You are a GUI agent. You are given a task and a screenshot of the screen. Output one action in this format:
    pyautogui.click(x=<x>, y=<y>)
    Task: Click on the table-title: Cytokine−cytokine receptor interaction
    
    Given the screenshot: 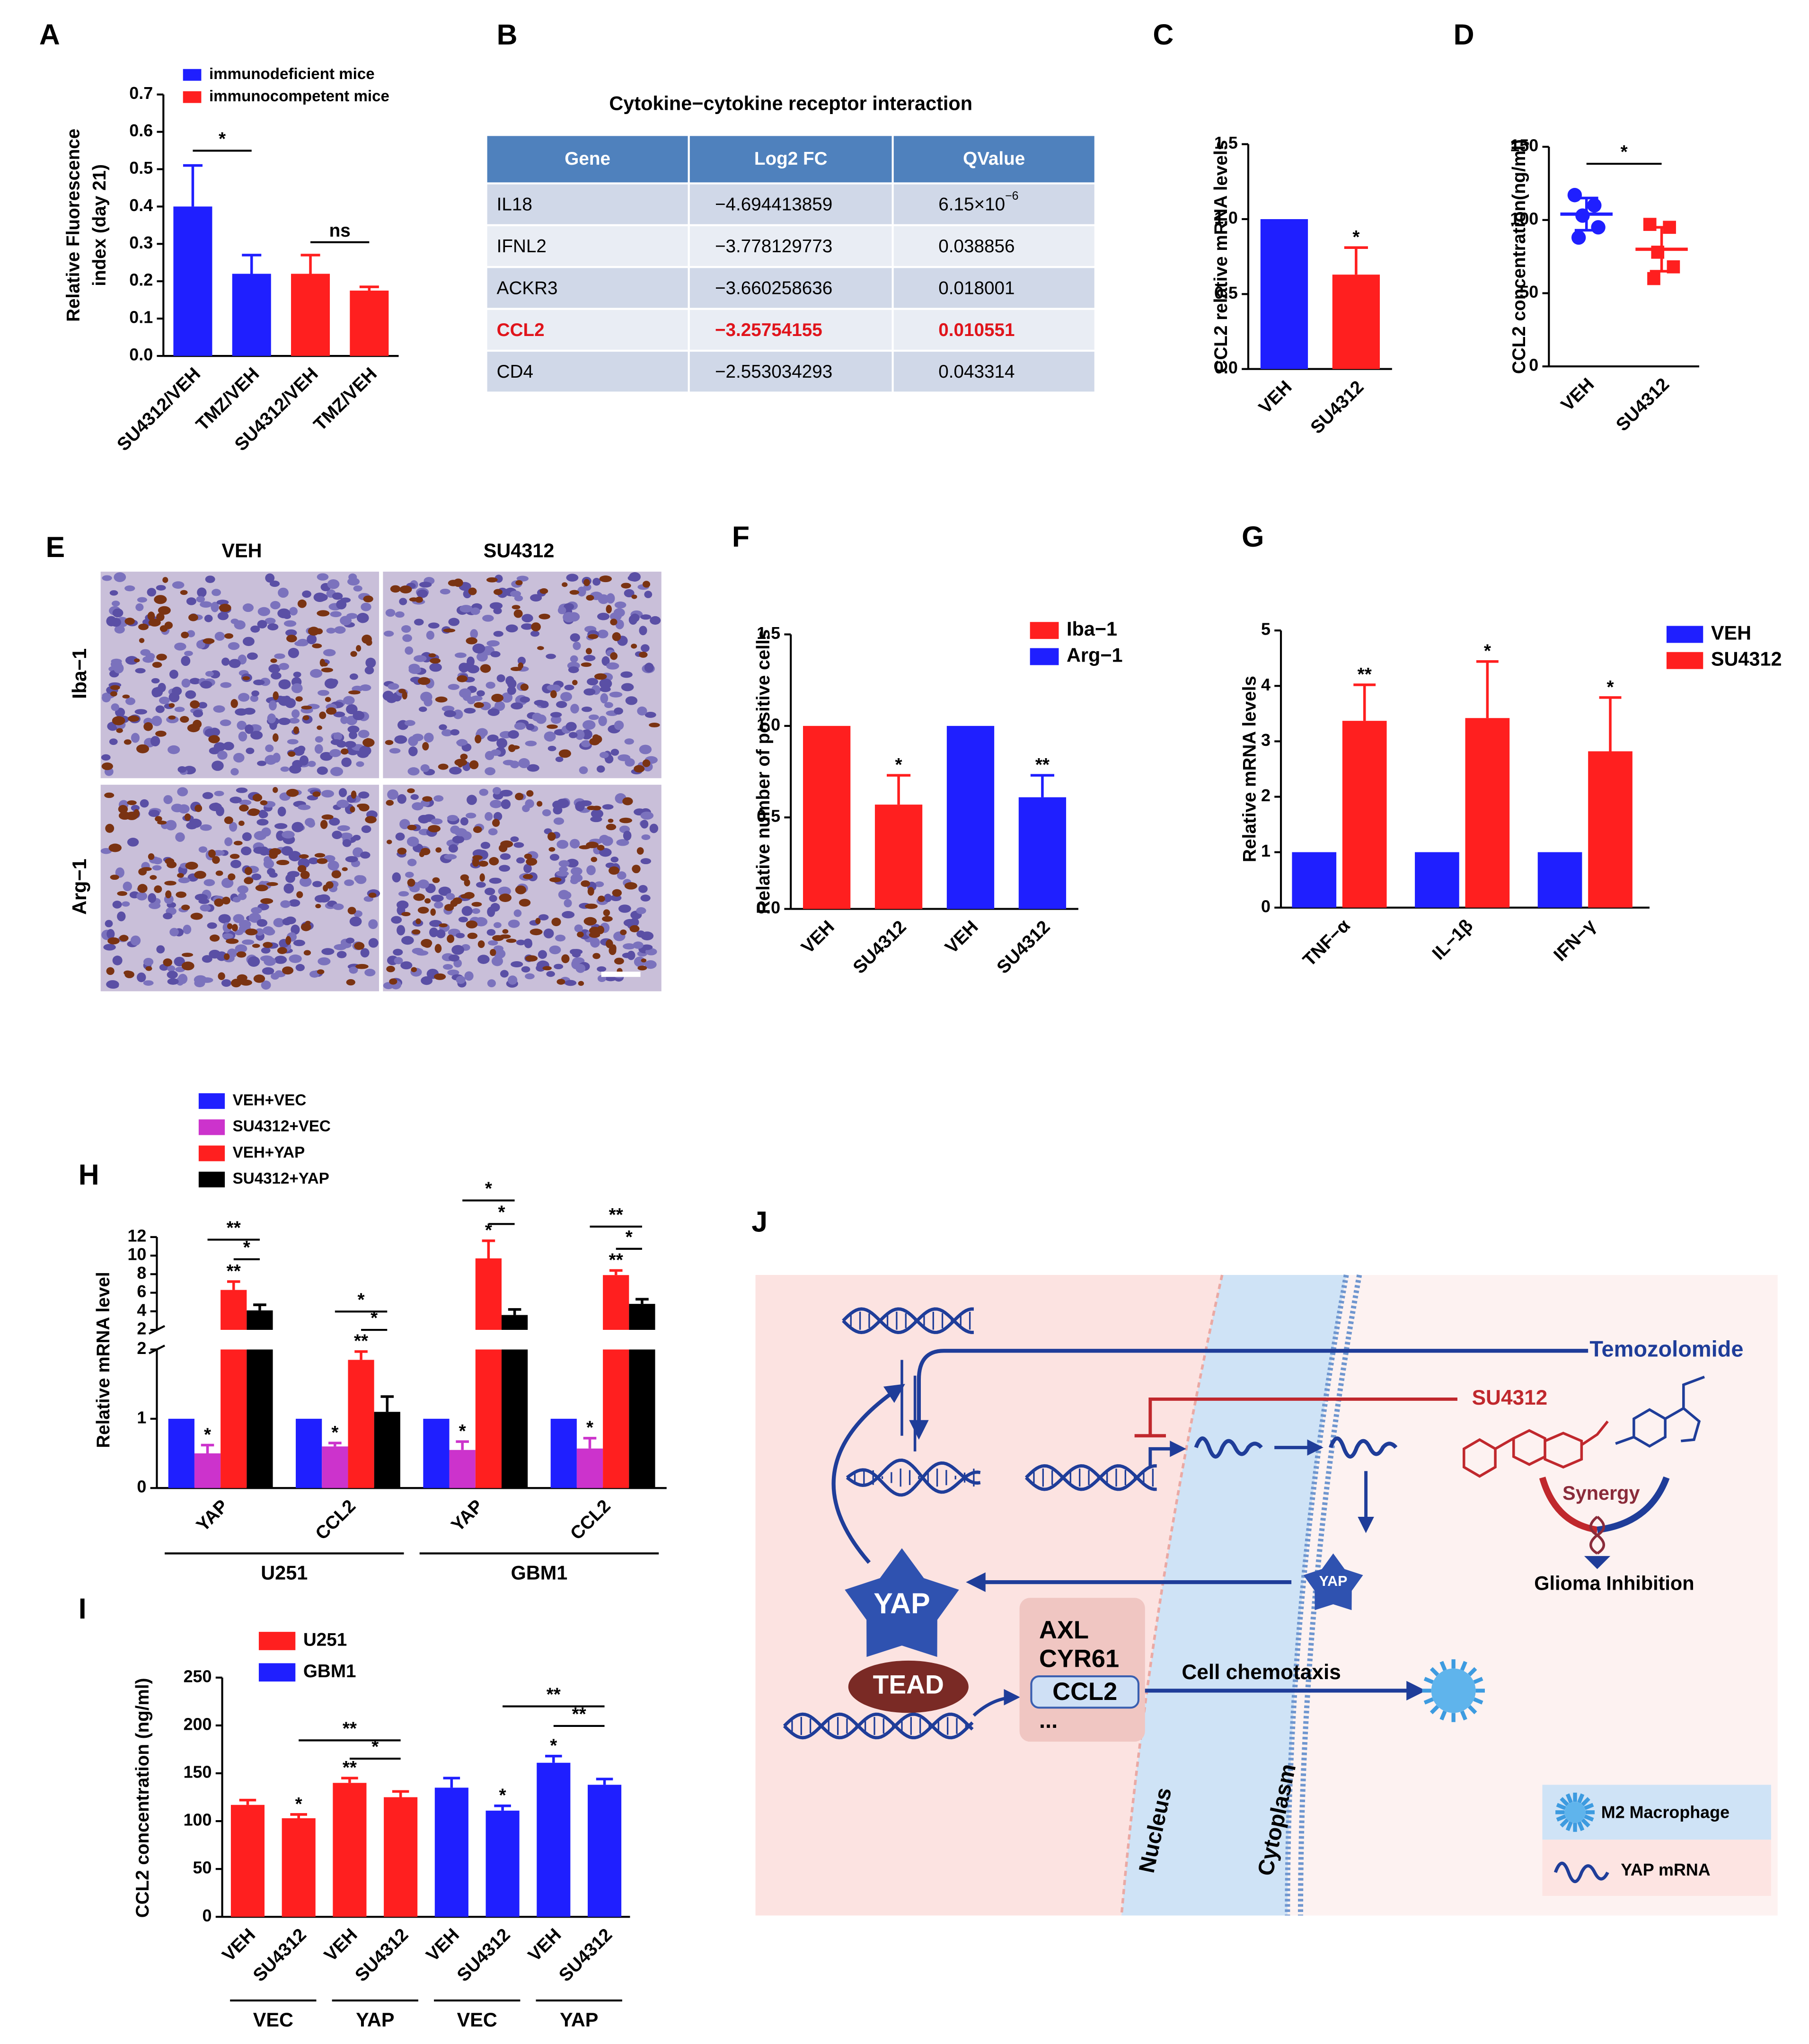 What is the action you would take?
    pyautogui.click(x=791, y=103)
    